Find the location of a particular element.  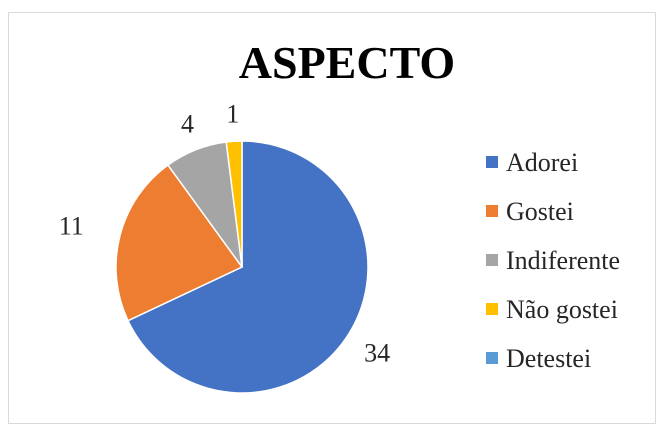

legend-swatch-indiferente is located at coordinates (492, 260).